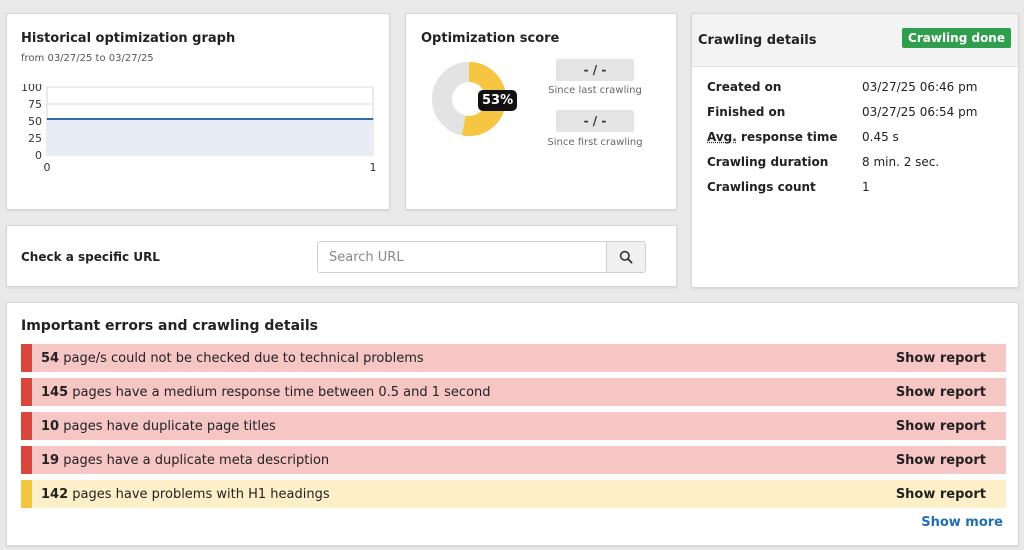 This screenshot has width=1024, height=550. I want to click on search-icon, so click(626, 257).